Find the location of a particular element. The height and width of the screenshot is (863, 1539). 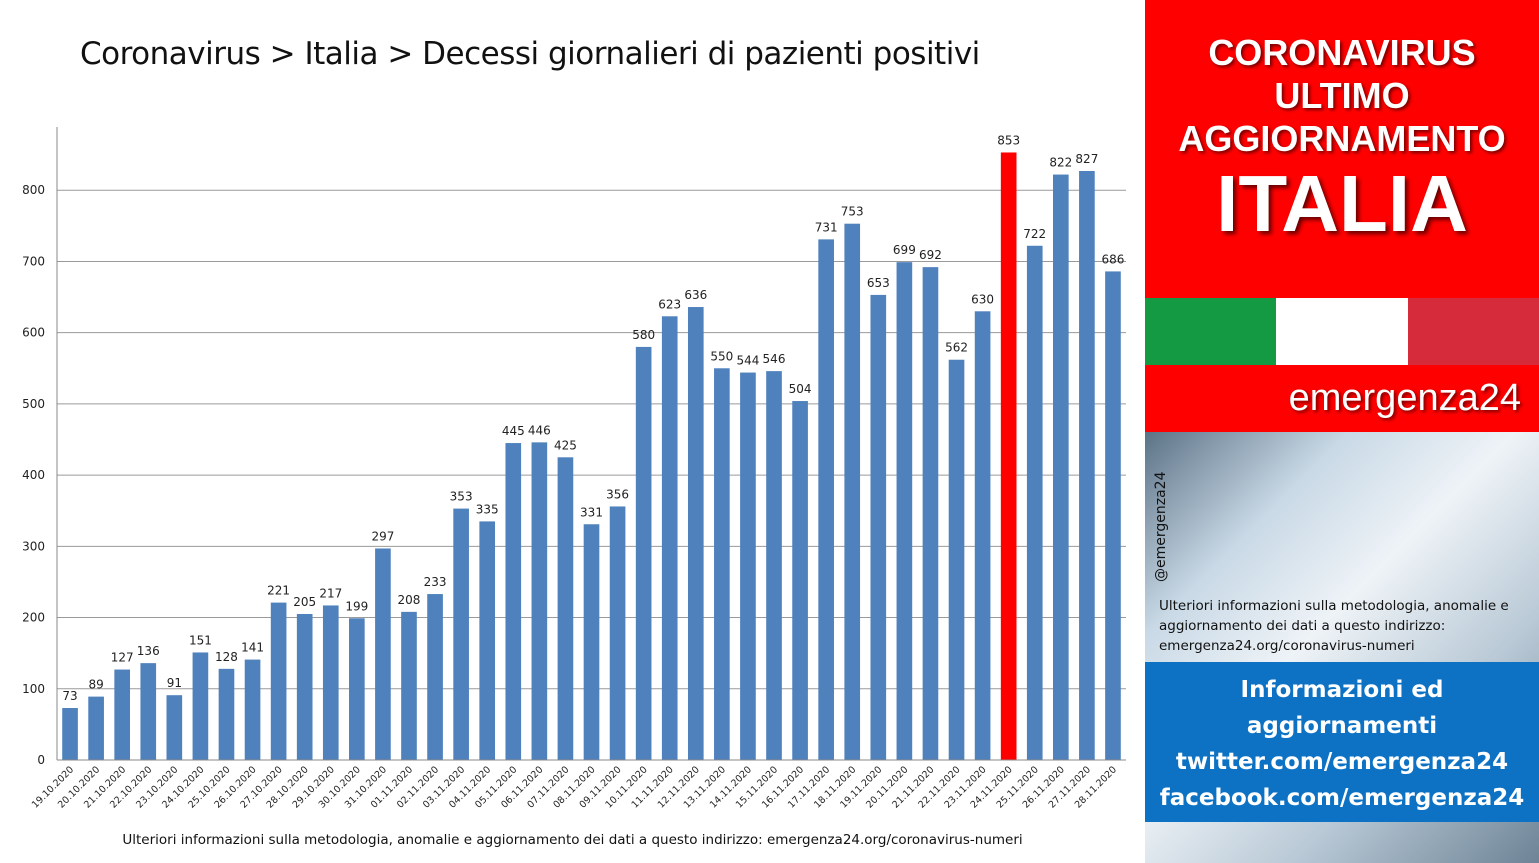

data-label: 630 is located at coordinates (982, 299).